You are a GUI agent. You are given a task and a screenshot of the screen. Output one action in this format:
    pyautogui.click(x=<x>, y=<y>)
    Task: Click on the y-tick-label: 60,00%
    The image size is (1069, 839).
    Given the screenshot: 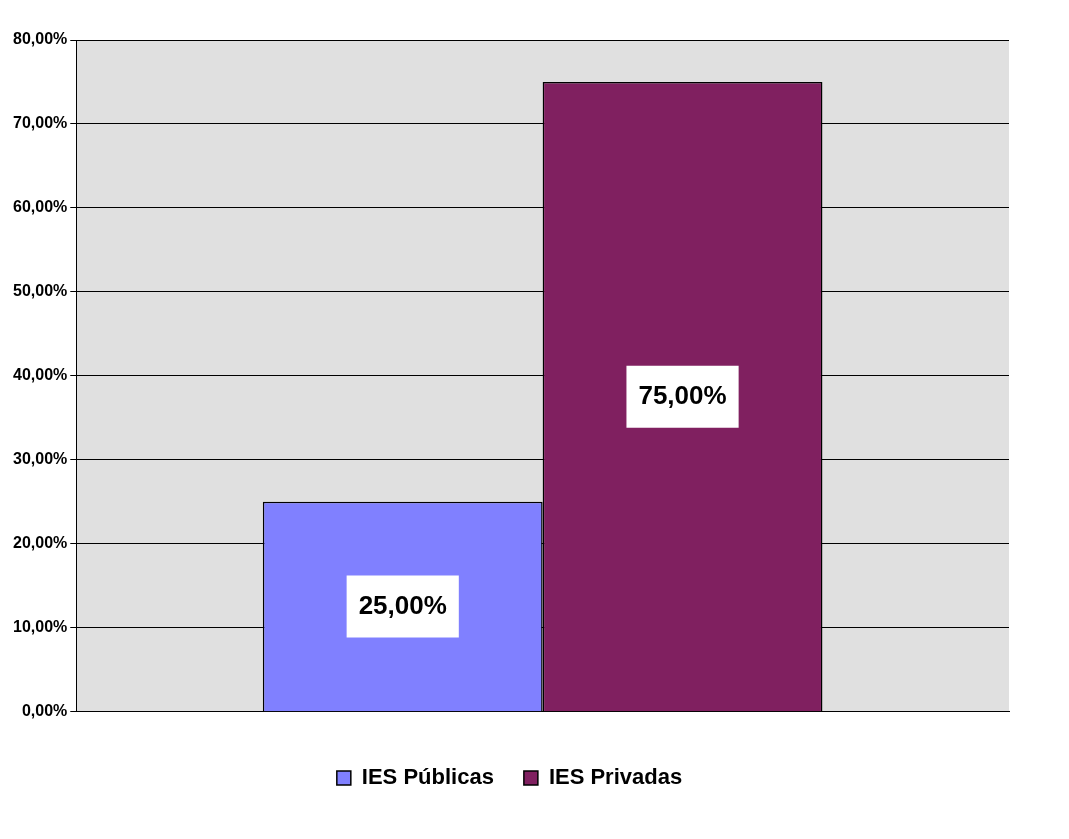 What is the action you would take?
    pyautogui.click(x=40, y=207)
    